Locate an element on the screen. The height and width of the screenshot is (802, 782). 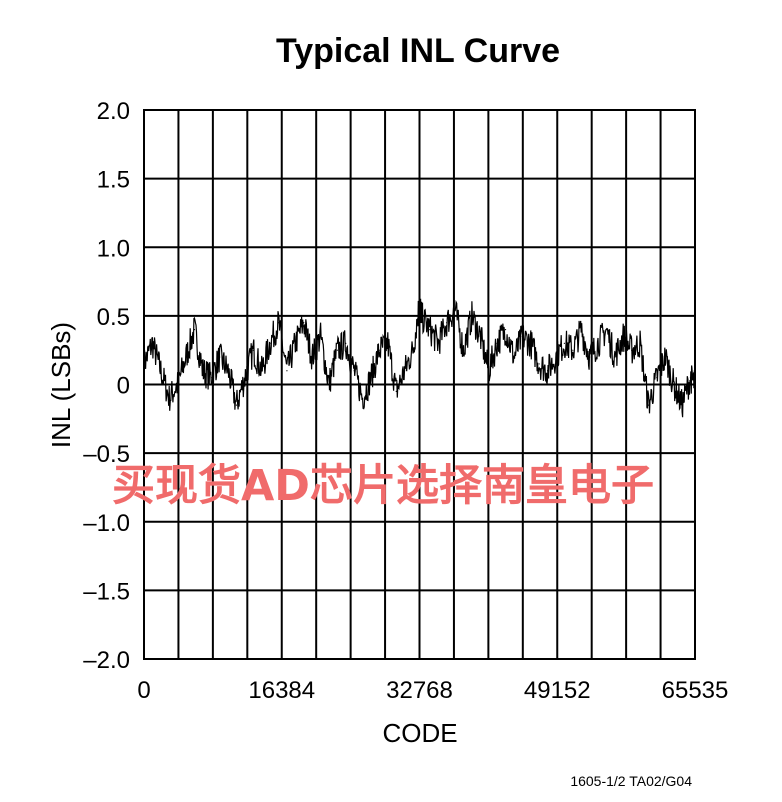
inl-series-line is located at coordinates (419, 358).